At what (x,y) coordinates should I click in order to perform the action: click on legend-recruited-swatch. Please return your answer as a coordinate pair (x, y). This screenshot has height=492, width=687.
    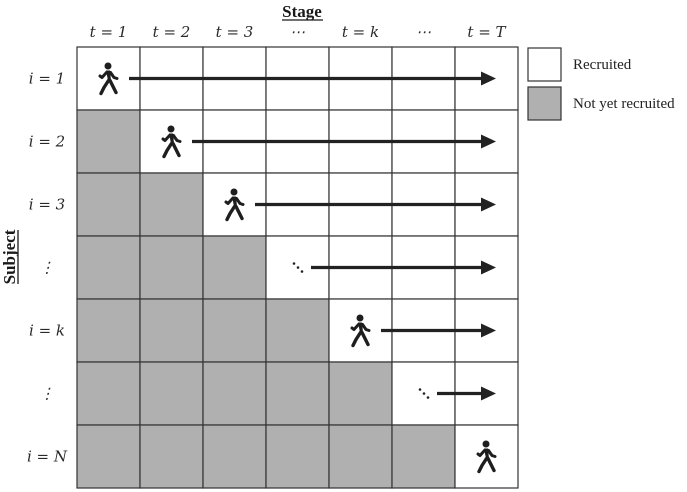
    Looking at the image, I should click on (544, 64).